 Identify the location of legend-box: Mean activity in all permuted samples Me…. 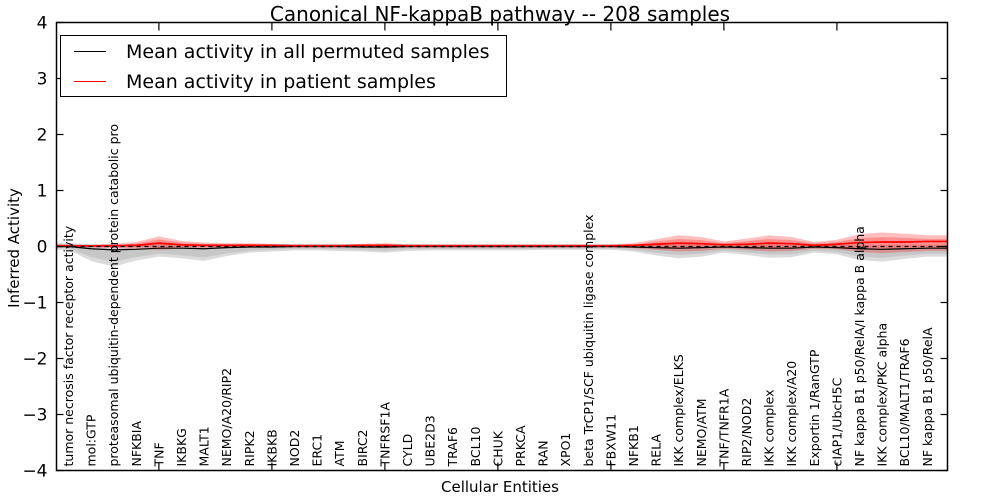
(283, 66).